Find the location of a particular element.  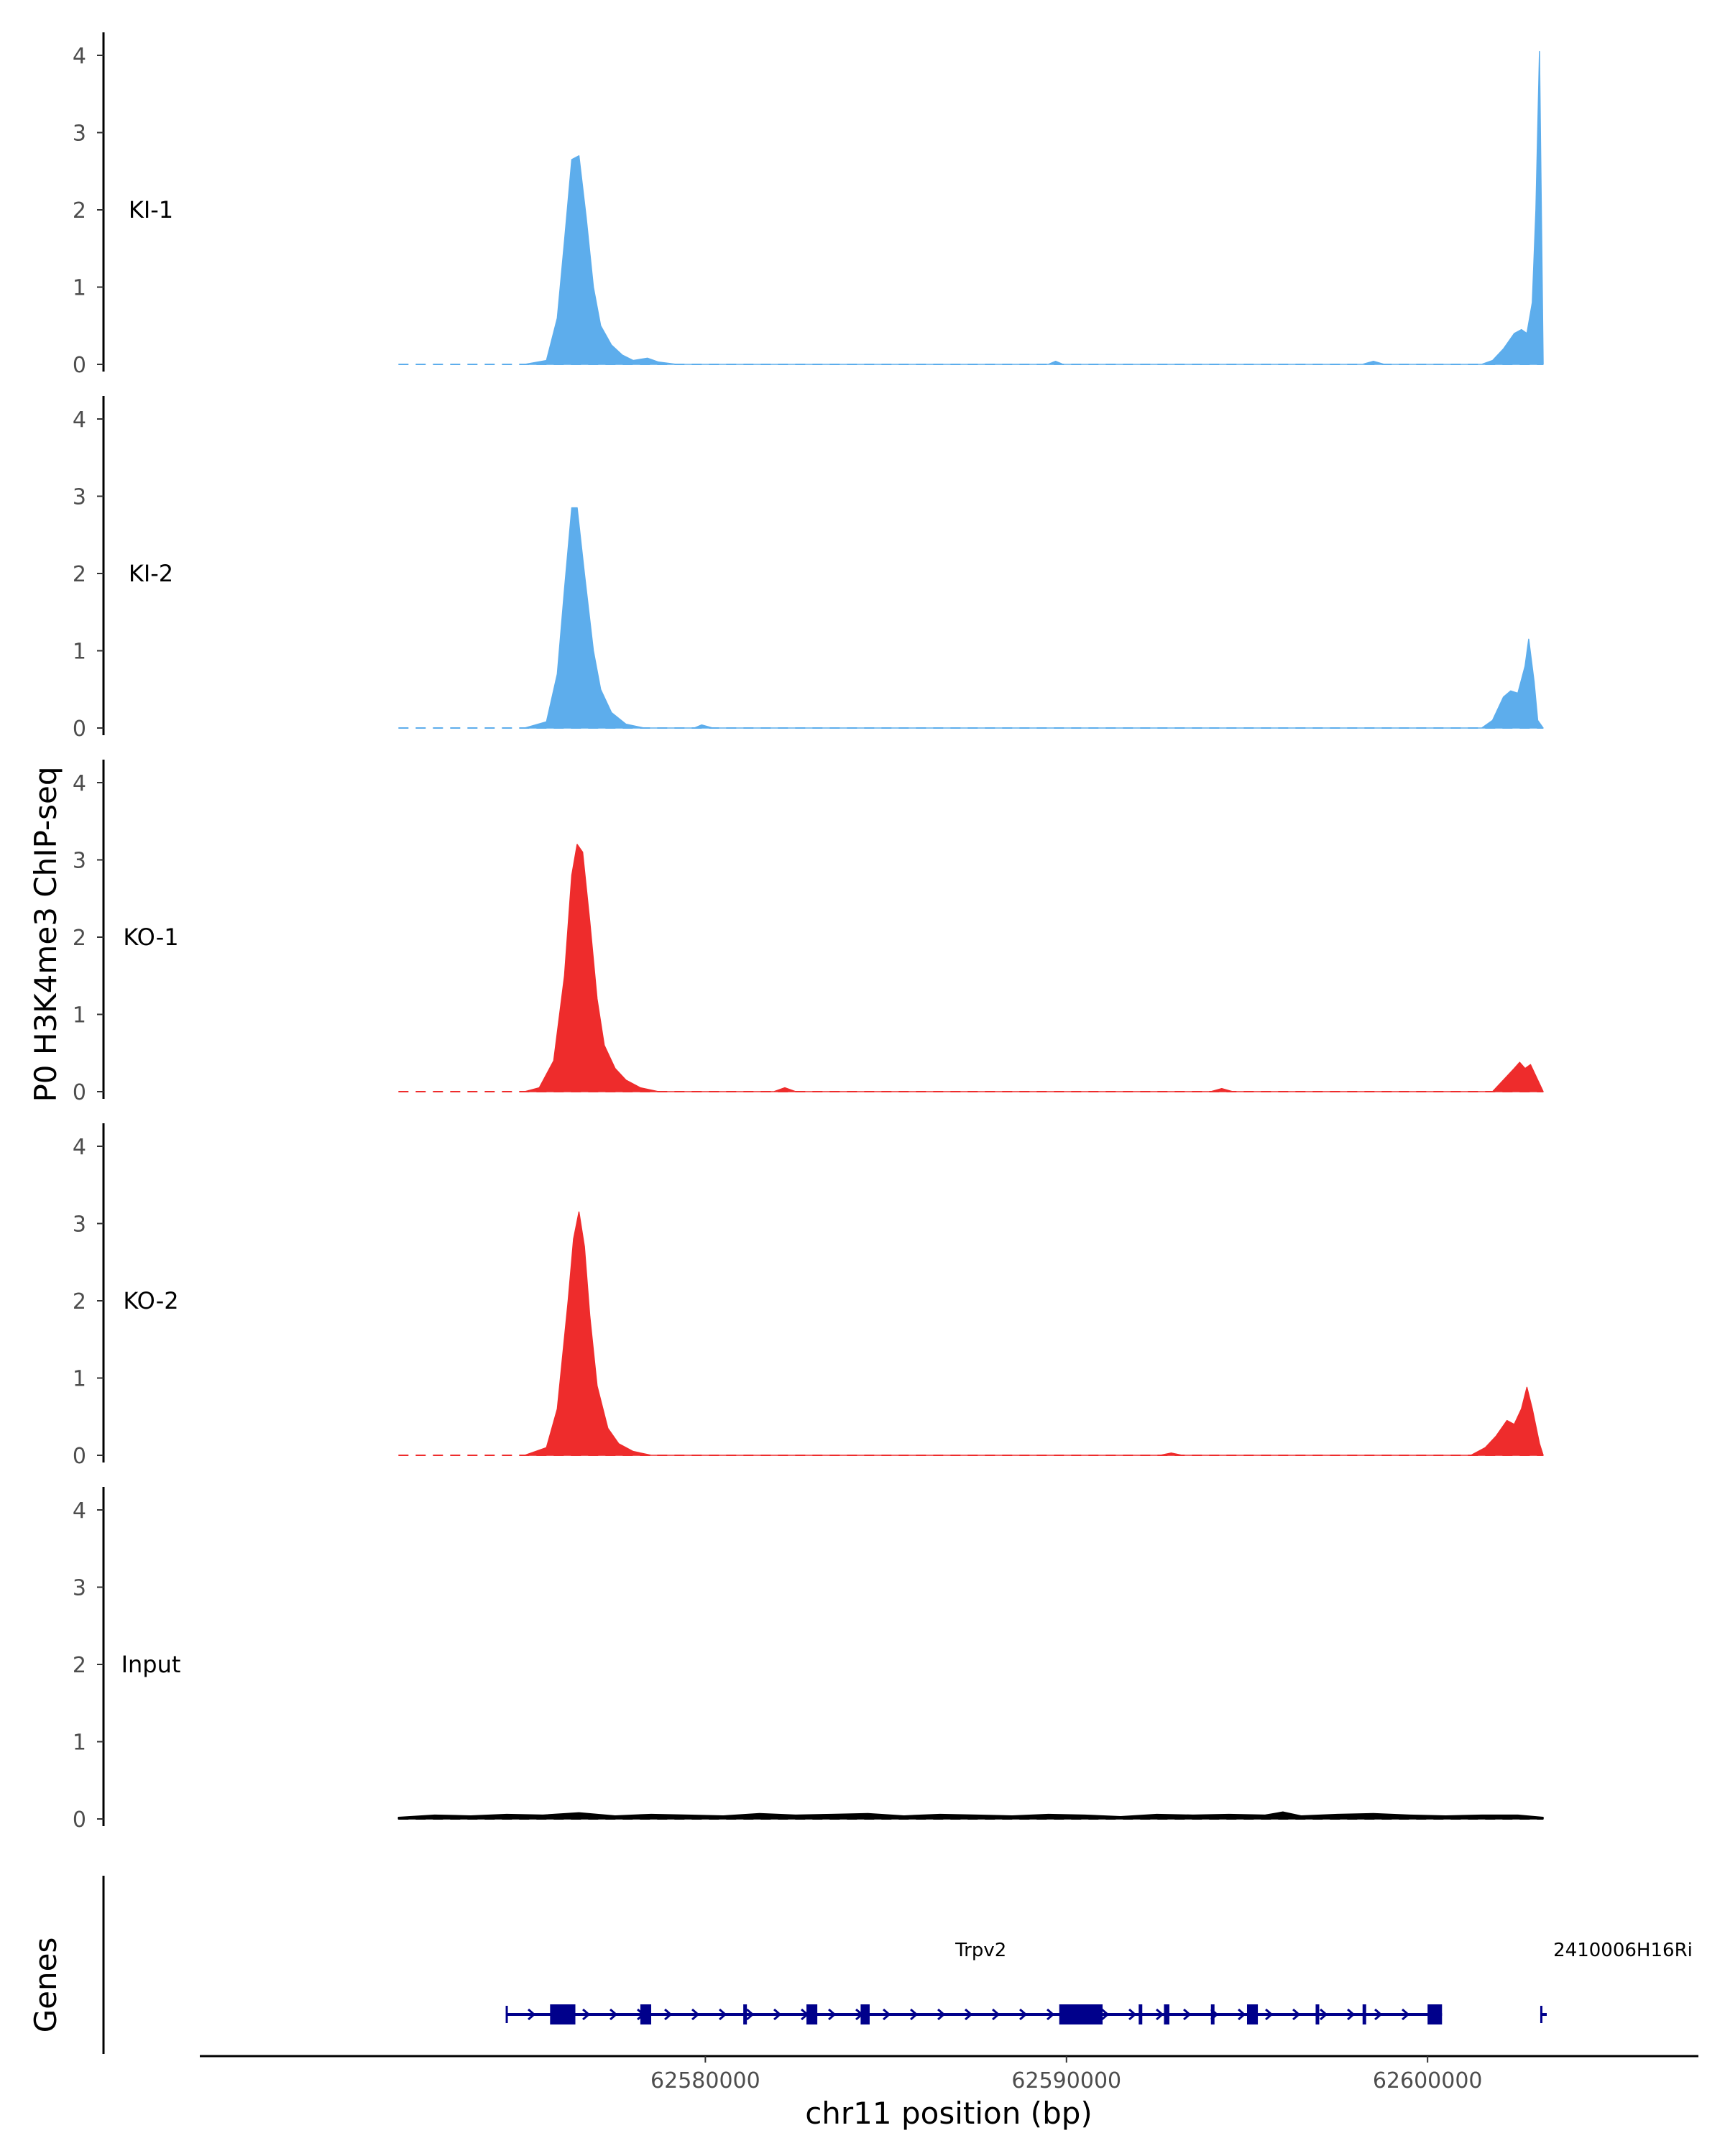

x-axis: 62580000 62590000 62600000 is located at coordinates (949, 2074).